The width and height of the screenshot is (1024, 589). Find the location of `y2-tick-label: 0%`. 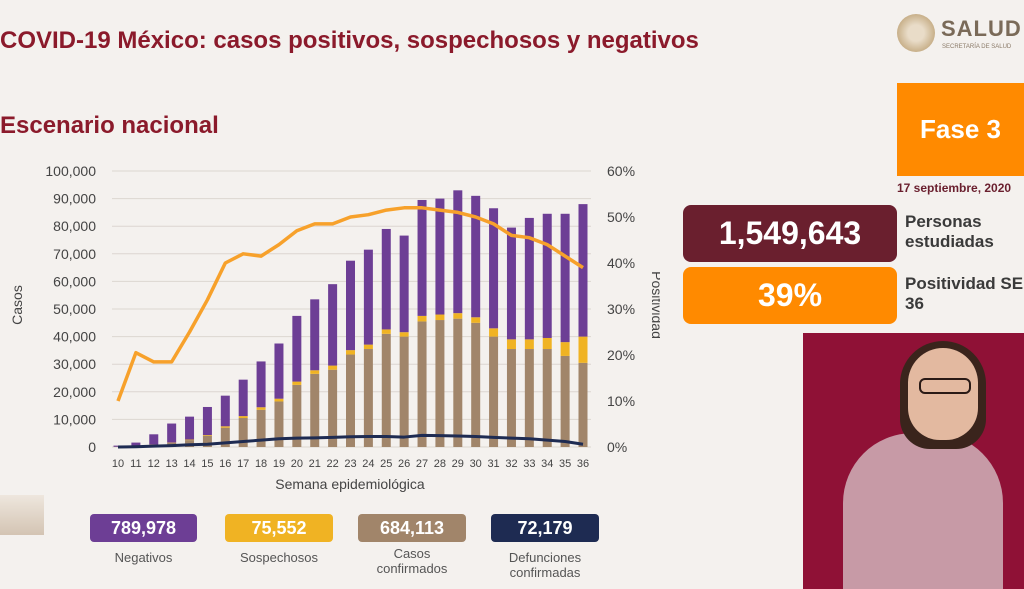

y2-tick-label: 0% is located at coordinates (617, 447).